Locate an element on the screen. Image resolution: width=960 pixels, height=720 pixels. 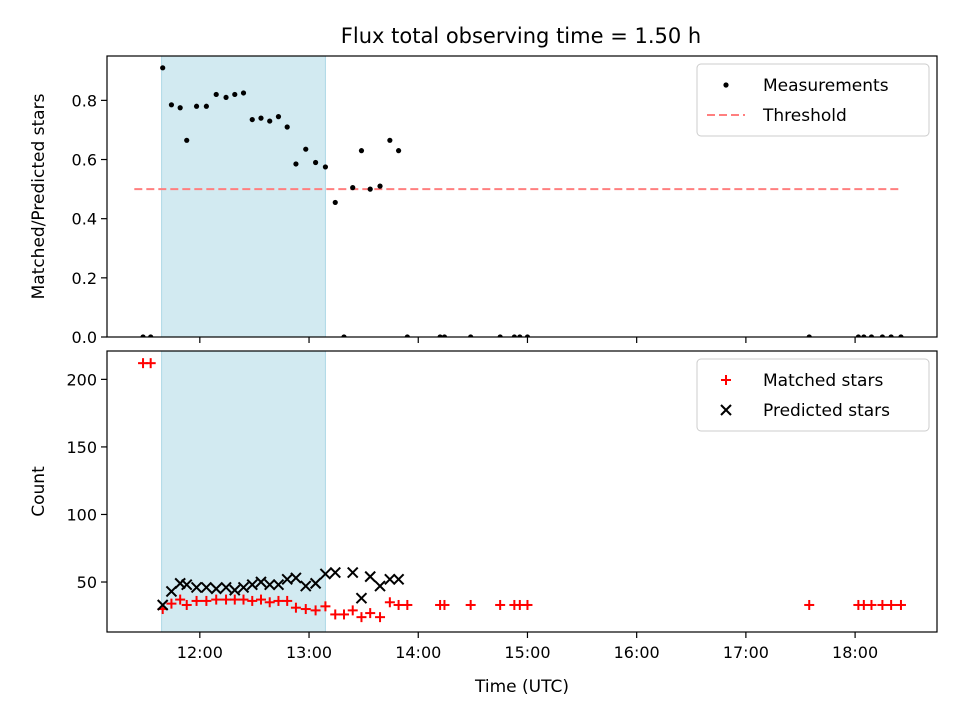
legend: Measurements Threshold is located at coordinates (813, 100).